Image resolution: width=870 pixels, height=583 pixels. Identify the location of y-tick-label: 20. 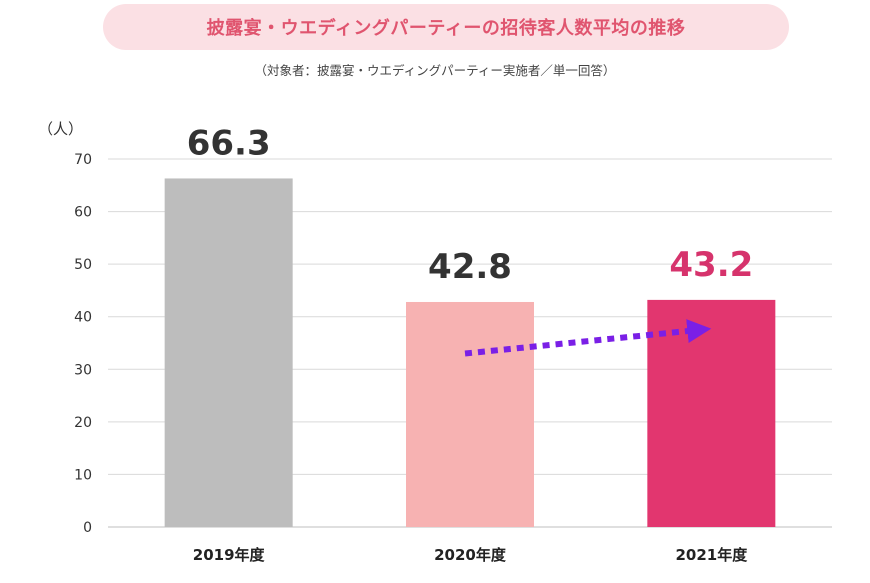
(83, 423).